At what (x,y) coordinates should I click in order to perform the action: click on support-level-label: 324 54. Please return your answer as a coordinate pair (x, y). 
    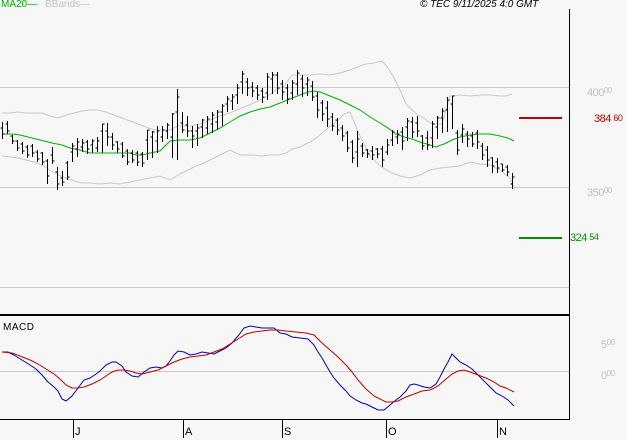
    Looking at the image, I should click on (584, 238).